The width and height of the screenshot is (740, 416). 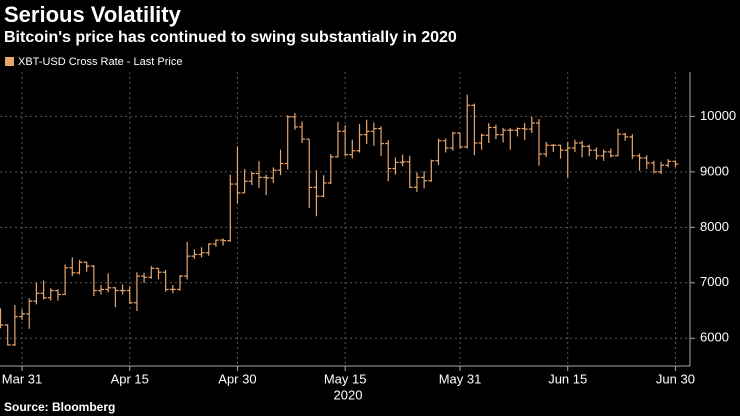 I want to click on legend-label: XBT-USD Cross Rate - Last Price, so click(x=100, y=62).